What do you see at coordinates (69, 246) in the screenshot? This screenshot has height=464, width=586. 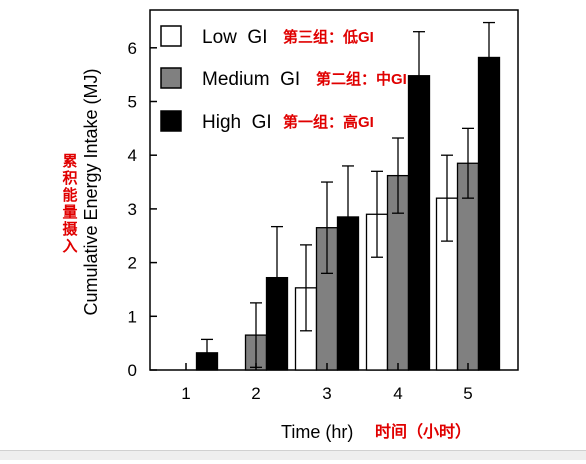 I see `y-annotation-char: 入` at bounding box center [69, 246].